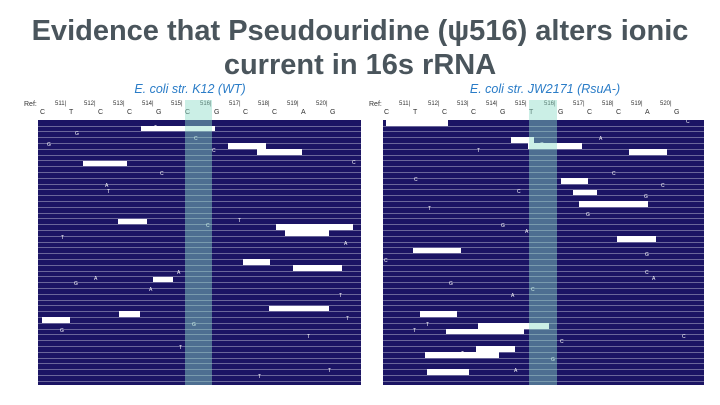 The image size is (720, 405). What do you see at coordinates (531, 112) in the screenshot?
I see `right-reference-base: T` at bounding box center [531, 112].